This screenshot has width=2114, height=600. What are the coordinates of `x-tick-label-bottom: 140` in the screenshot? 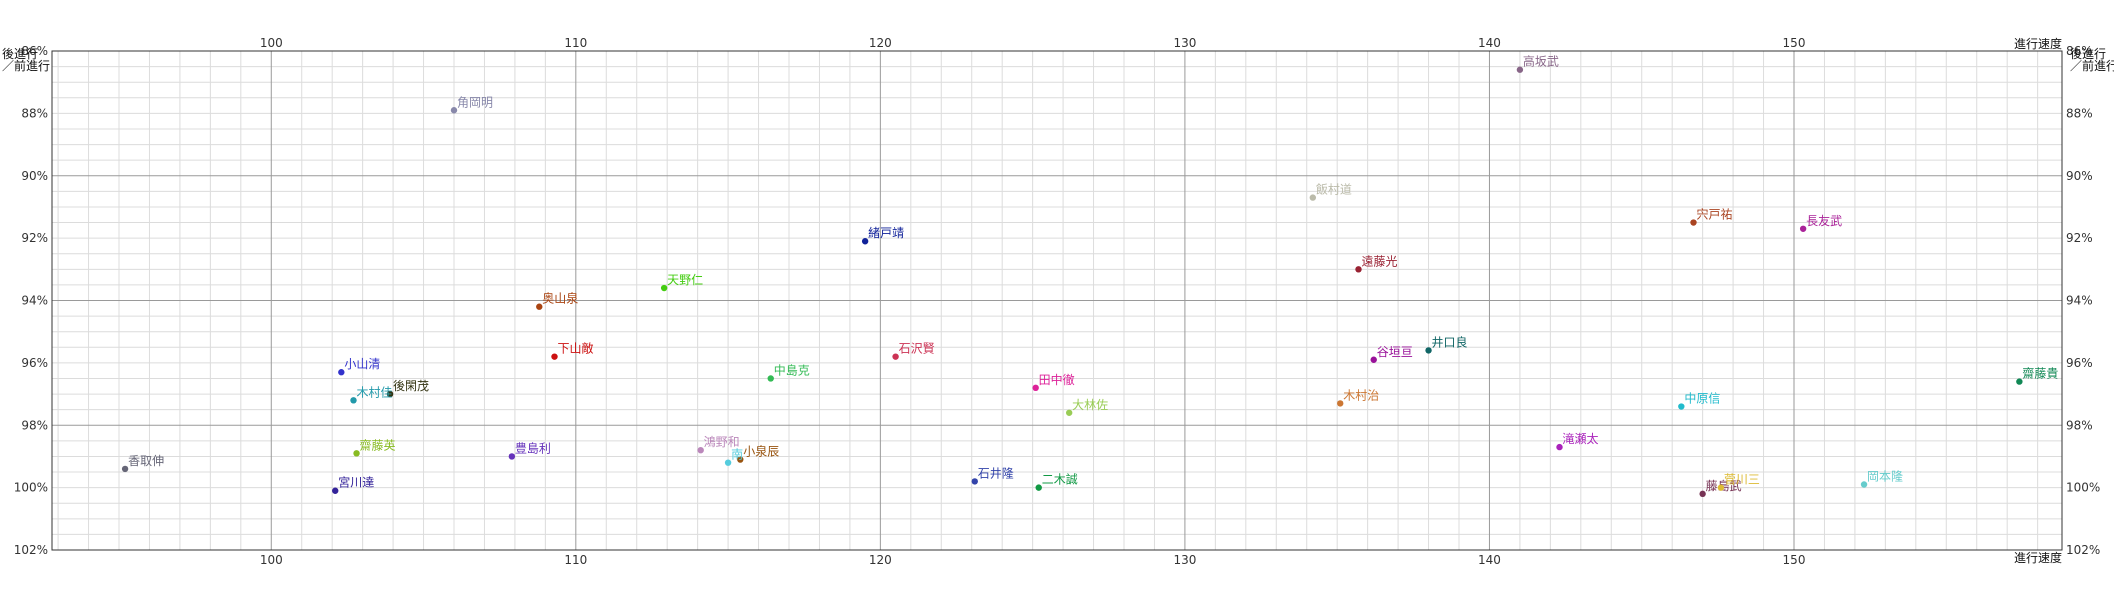 It's located at (1489, 560).